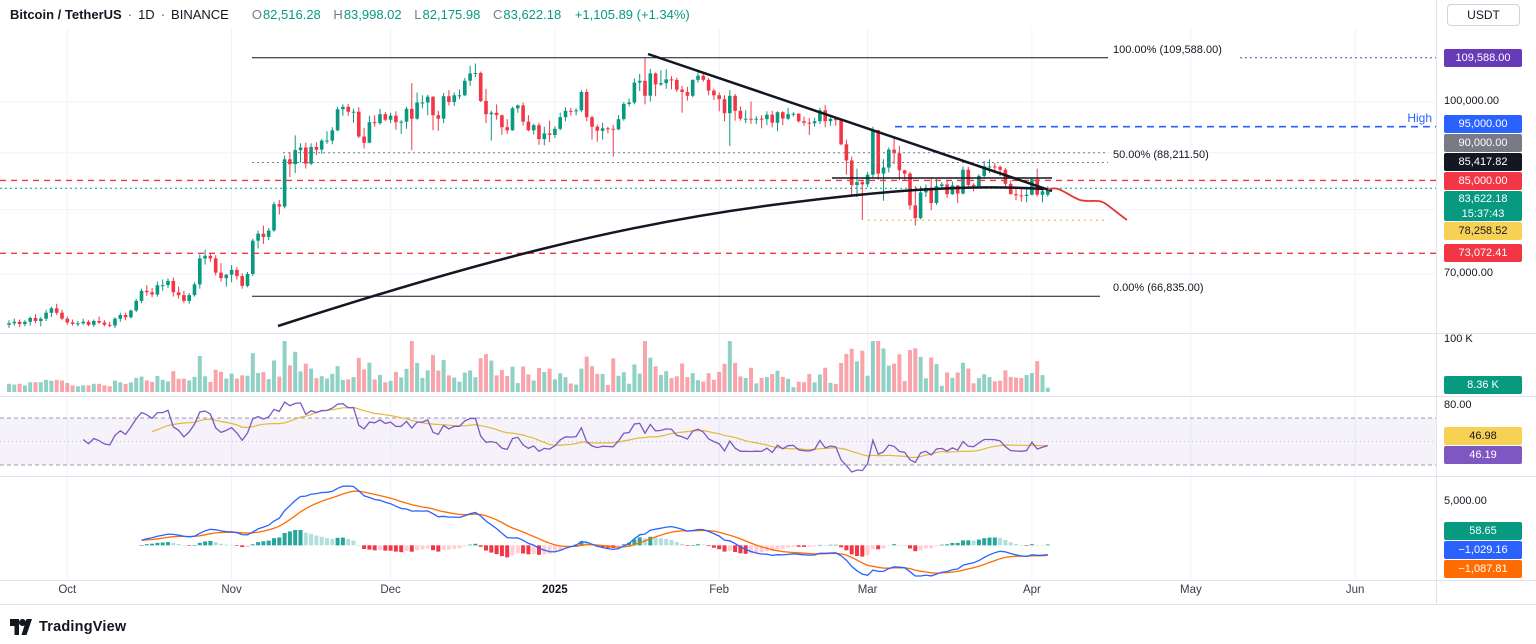 The width and height of the screenshot is (1536, 644). What do you see at coordinates (719, 590) in the screenshot?
I see `time-label: Feb` at bounding box center [719, 590].